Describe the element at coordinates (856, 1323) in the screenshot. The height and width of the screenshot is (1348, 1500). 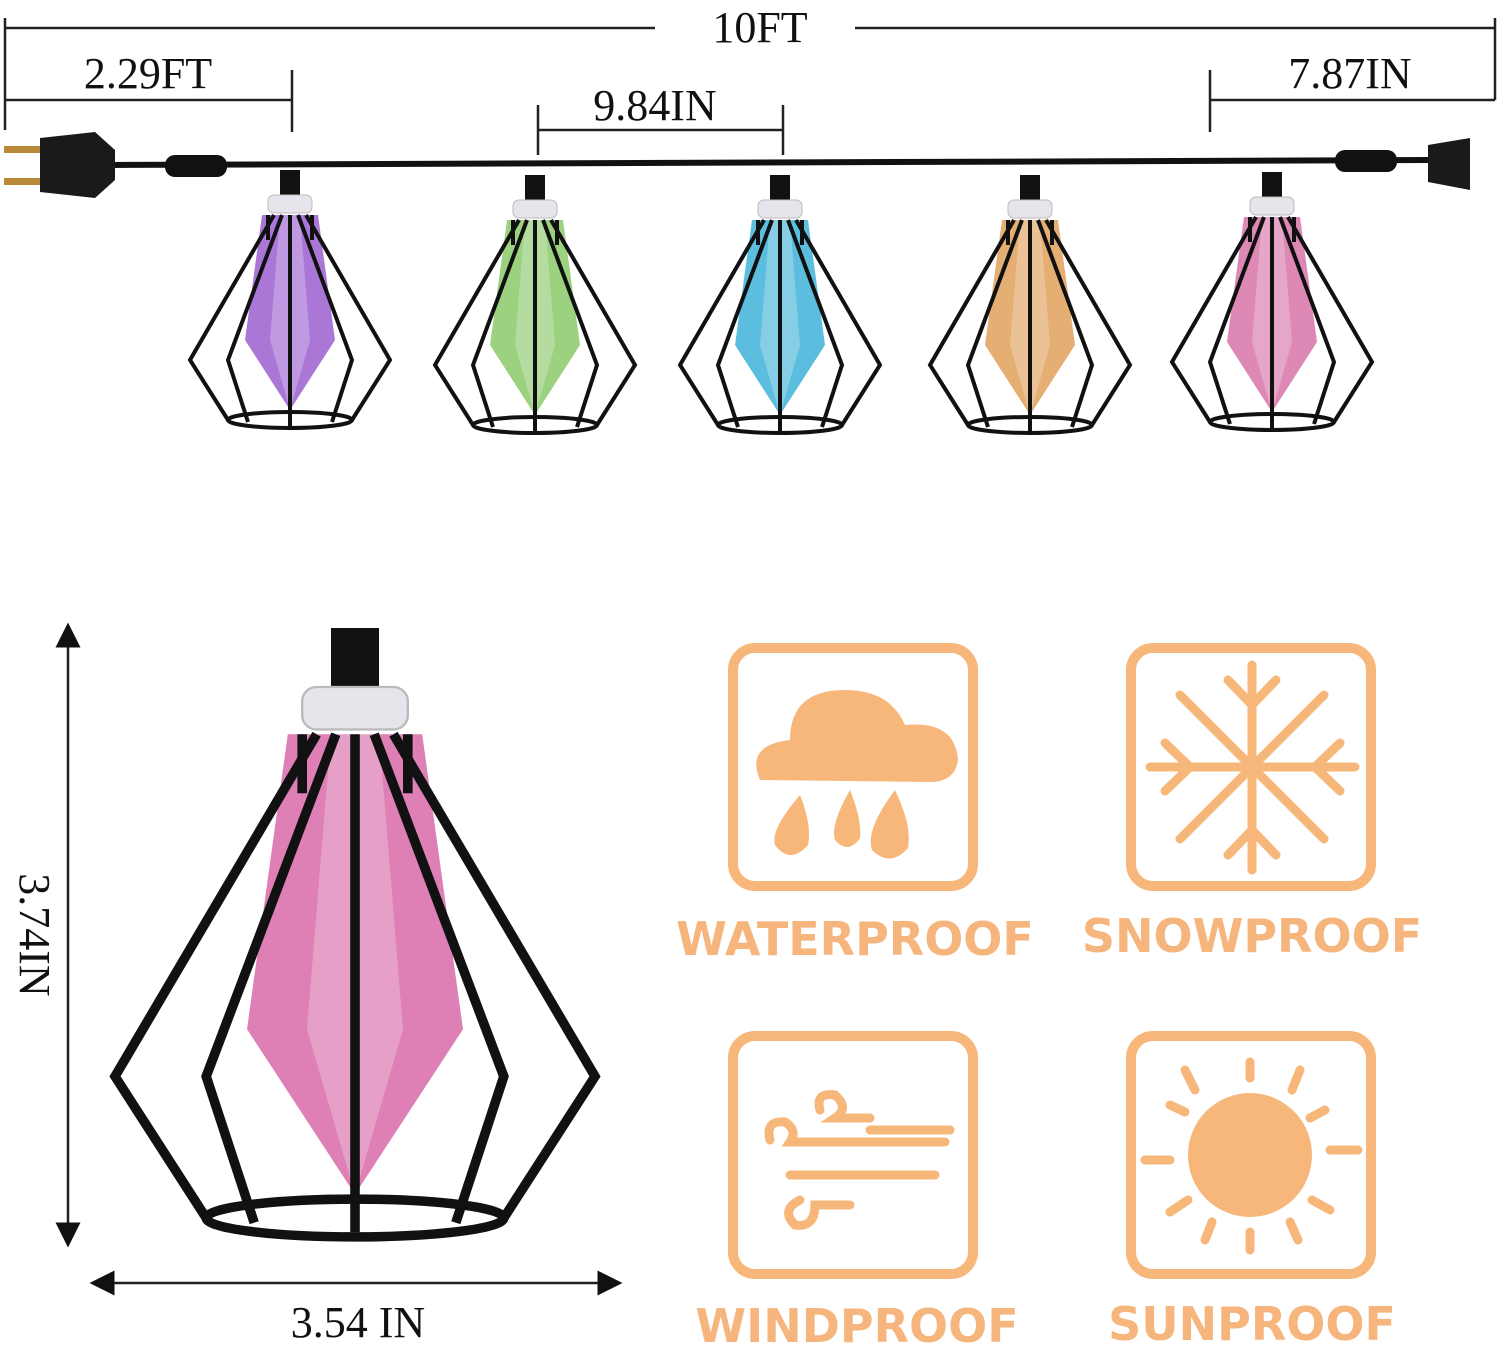
I see `feature-label: WINDPROOF` at that location.